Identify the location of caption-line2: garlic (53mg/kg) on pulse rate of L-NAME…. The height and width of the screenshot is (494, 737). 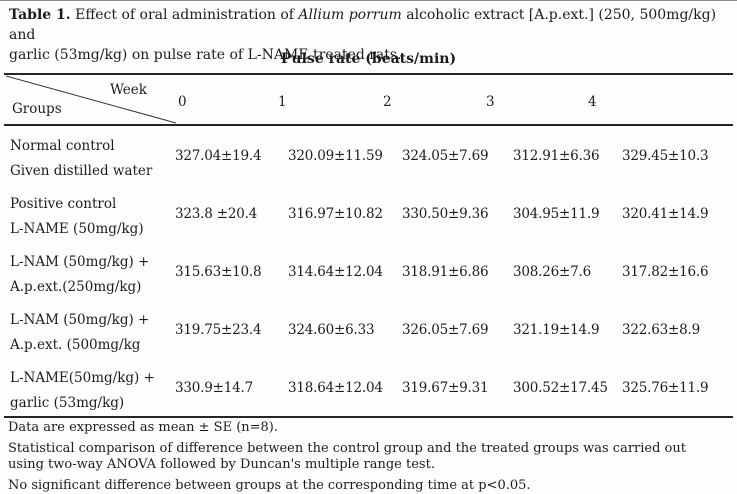
(205, 55).